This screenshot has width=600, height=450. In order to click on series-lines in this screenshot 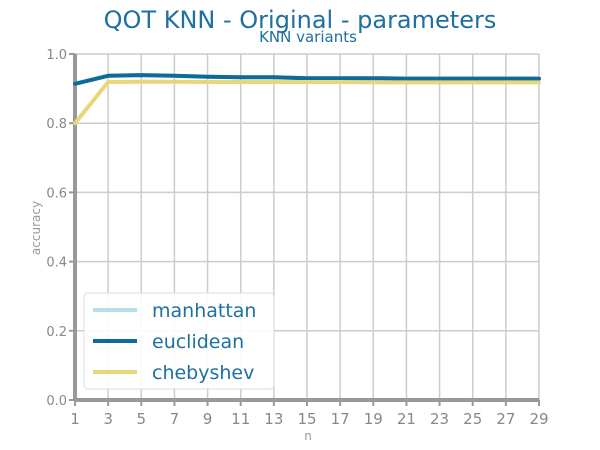, I will do `click(307, 99)`.